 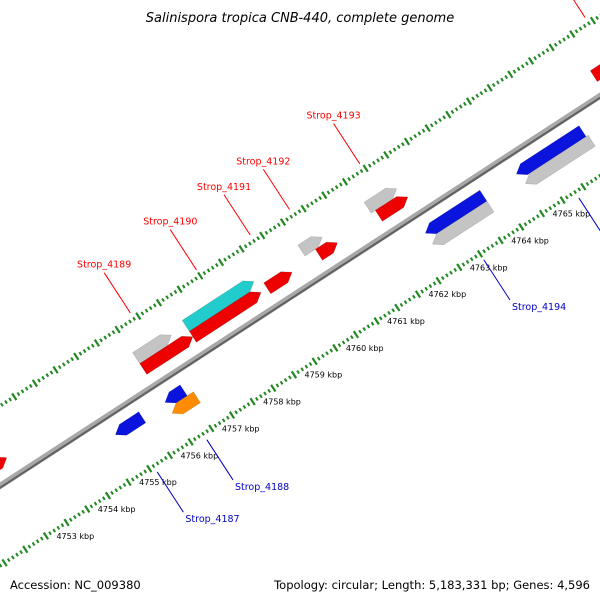 What do you see at coordinates (117, 509) in the screenshot?
I see `tick-label: 4754 kbp` at bounding box center [117, 509].